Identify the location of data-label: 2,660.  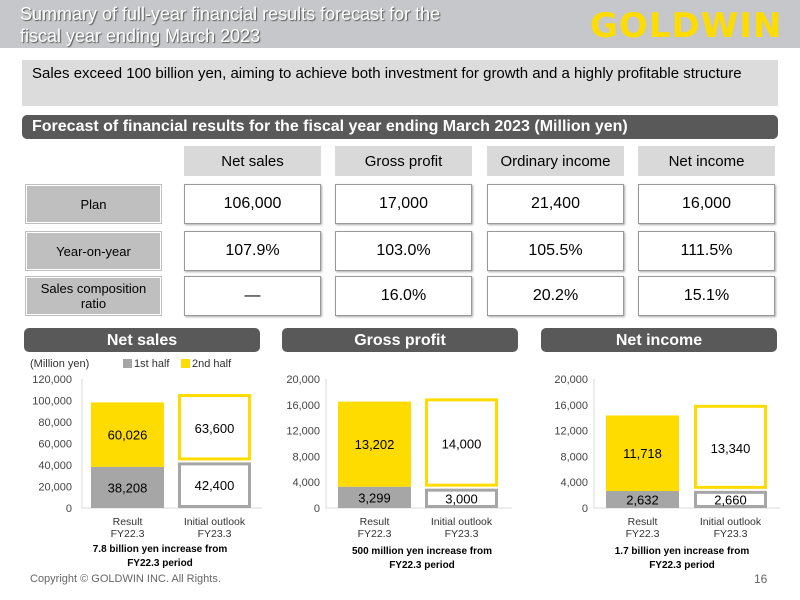
(730, 499).